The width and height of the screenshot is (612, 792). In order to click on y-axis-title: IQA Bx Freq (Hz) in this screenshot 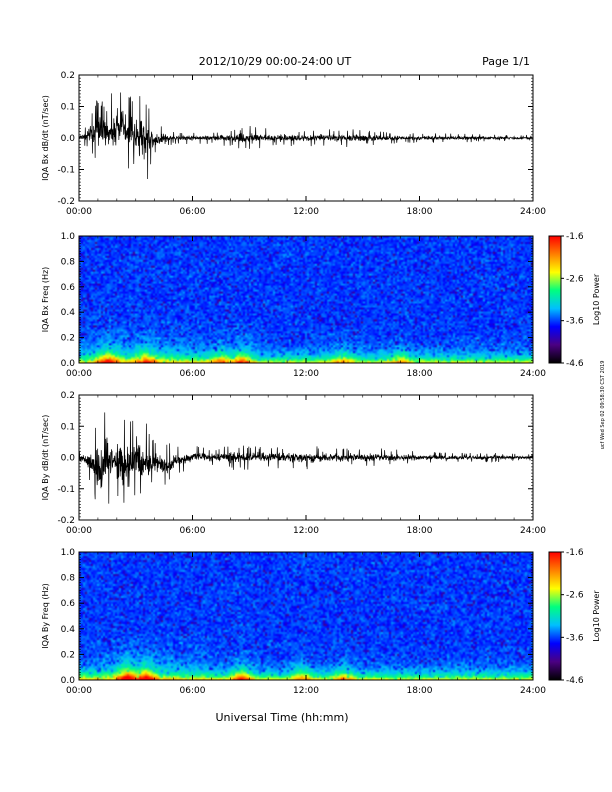, I will do `click(45, 300)`.